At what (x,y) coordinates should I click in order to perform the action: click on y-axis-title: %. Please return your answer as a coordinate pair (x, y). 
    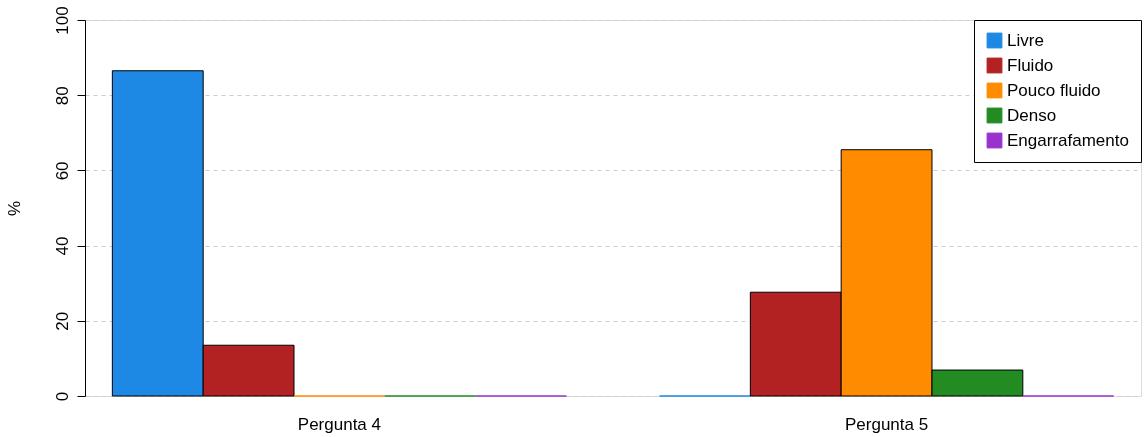
    Looking at the image, I should click on (14, 208).